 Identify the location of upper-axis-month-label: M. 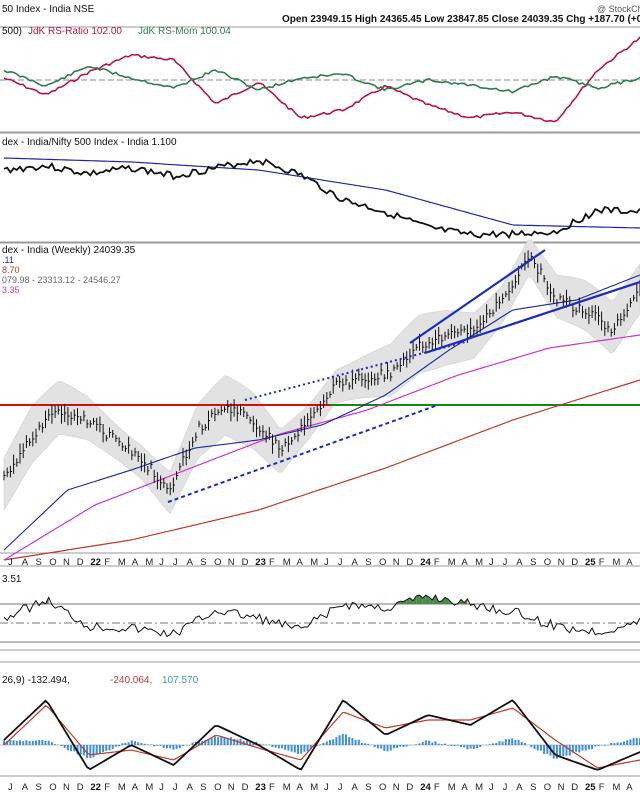
(314, 562).